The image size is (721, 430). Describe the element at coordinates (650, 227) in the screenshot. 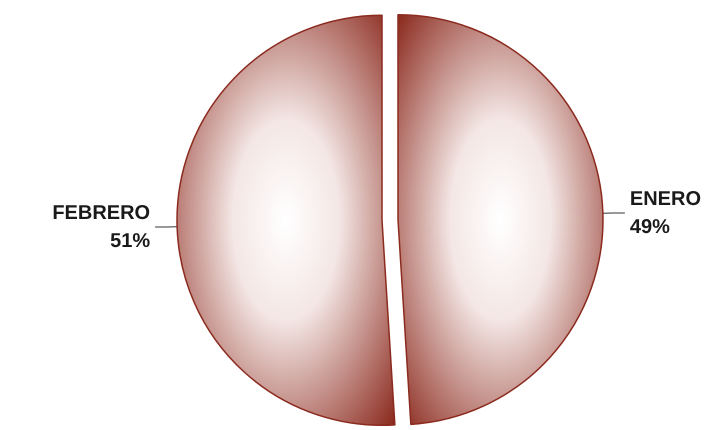

I see `data-label: 49%` at that location.